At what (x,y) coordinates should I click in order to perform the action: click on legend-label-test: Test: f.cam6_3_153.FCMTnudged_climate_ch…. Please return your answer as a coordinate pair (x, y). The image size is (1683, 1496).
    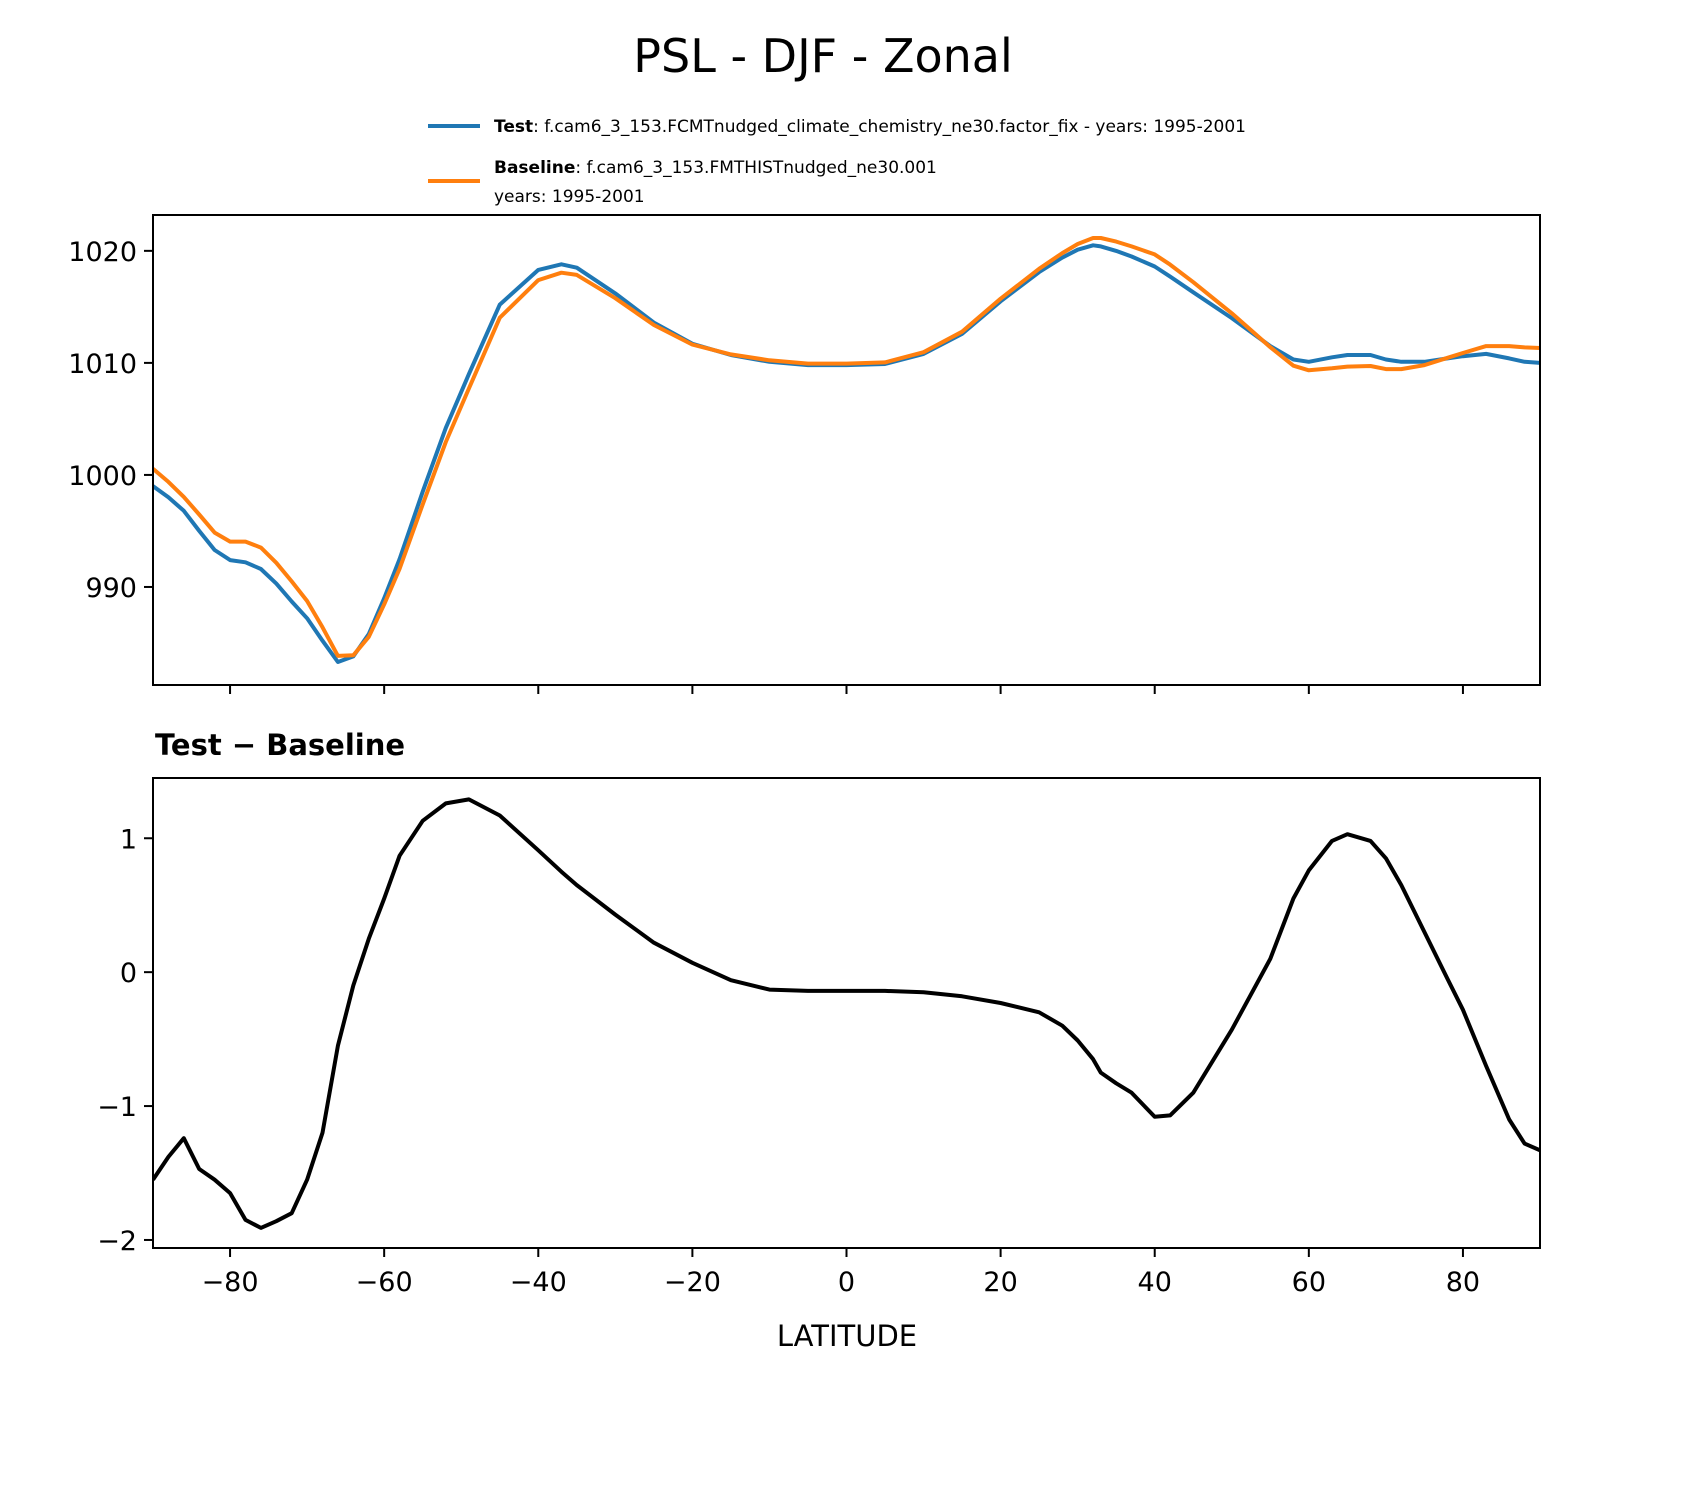
    Looking at the image, I should click on (870, 127).